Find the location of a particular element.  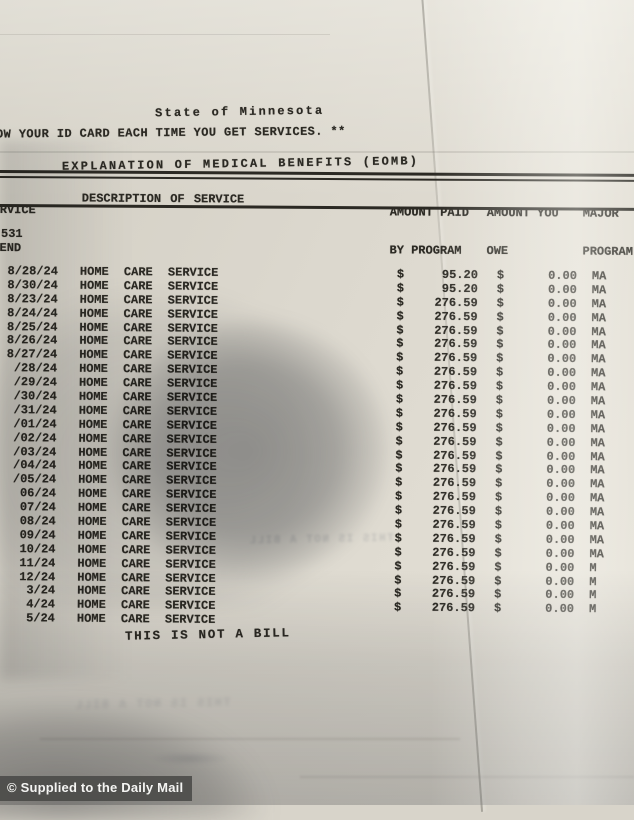

service-date: /01/24 is located at coordinates (35, 423).